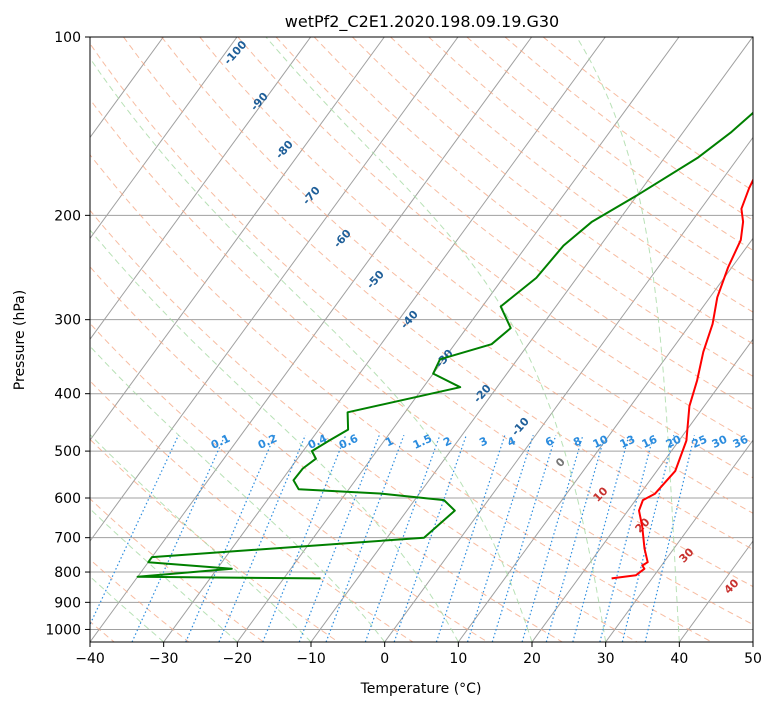 The width and height of the screenshot is (775, 708). What do you see at coordinates (67, 539) in the screenshot?
I see `y-tick-label: 700` at bounding box center [67, 539].